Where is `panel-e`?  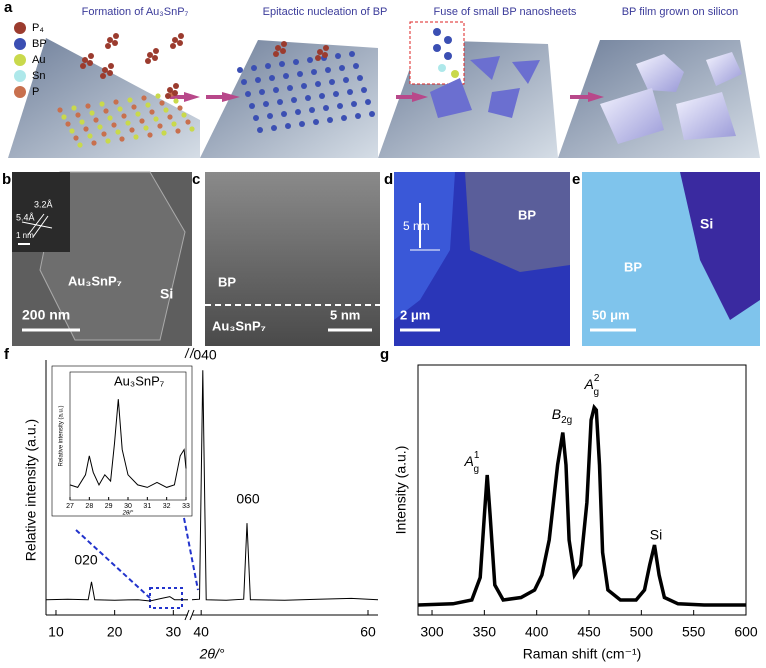
panel-e is located at coordinates (671, 259).